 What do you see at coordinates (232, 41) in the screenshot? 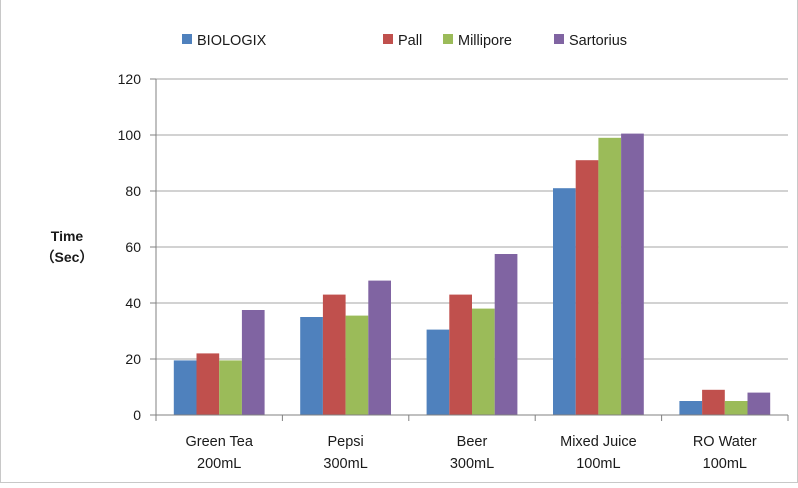
I see `legend-label: BIOLOGIX` at bounding box center [232, 41].